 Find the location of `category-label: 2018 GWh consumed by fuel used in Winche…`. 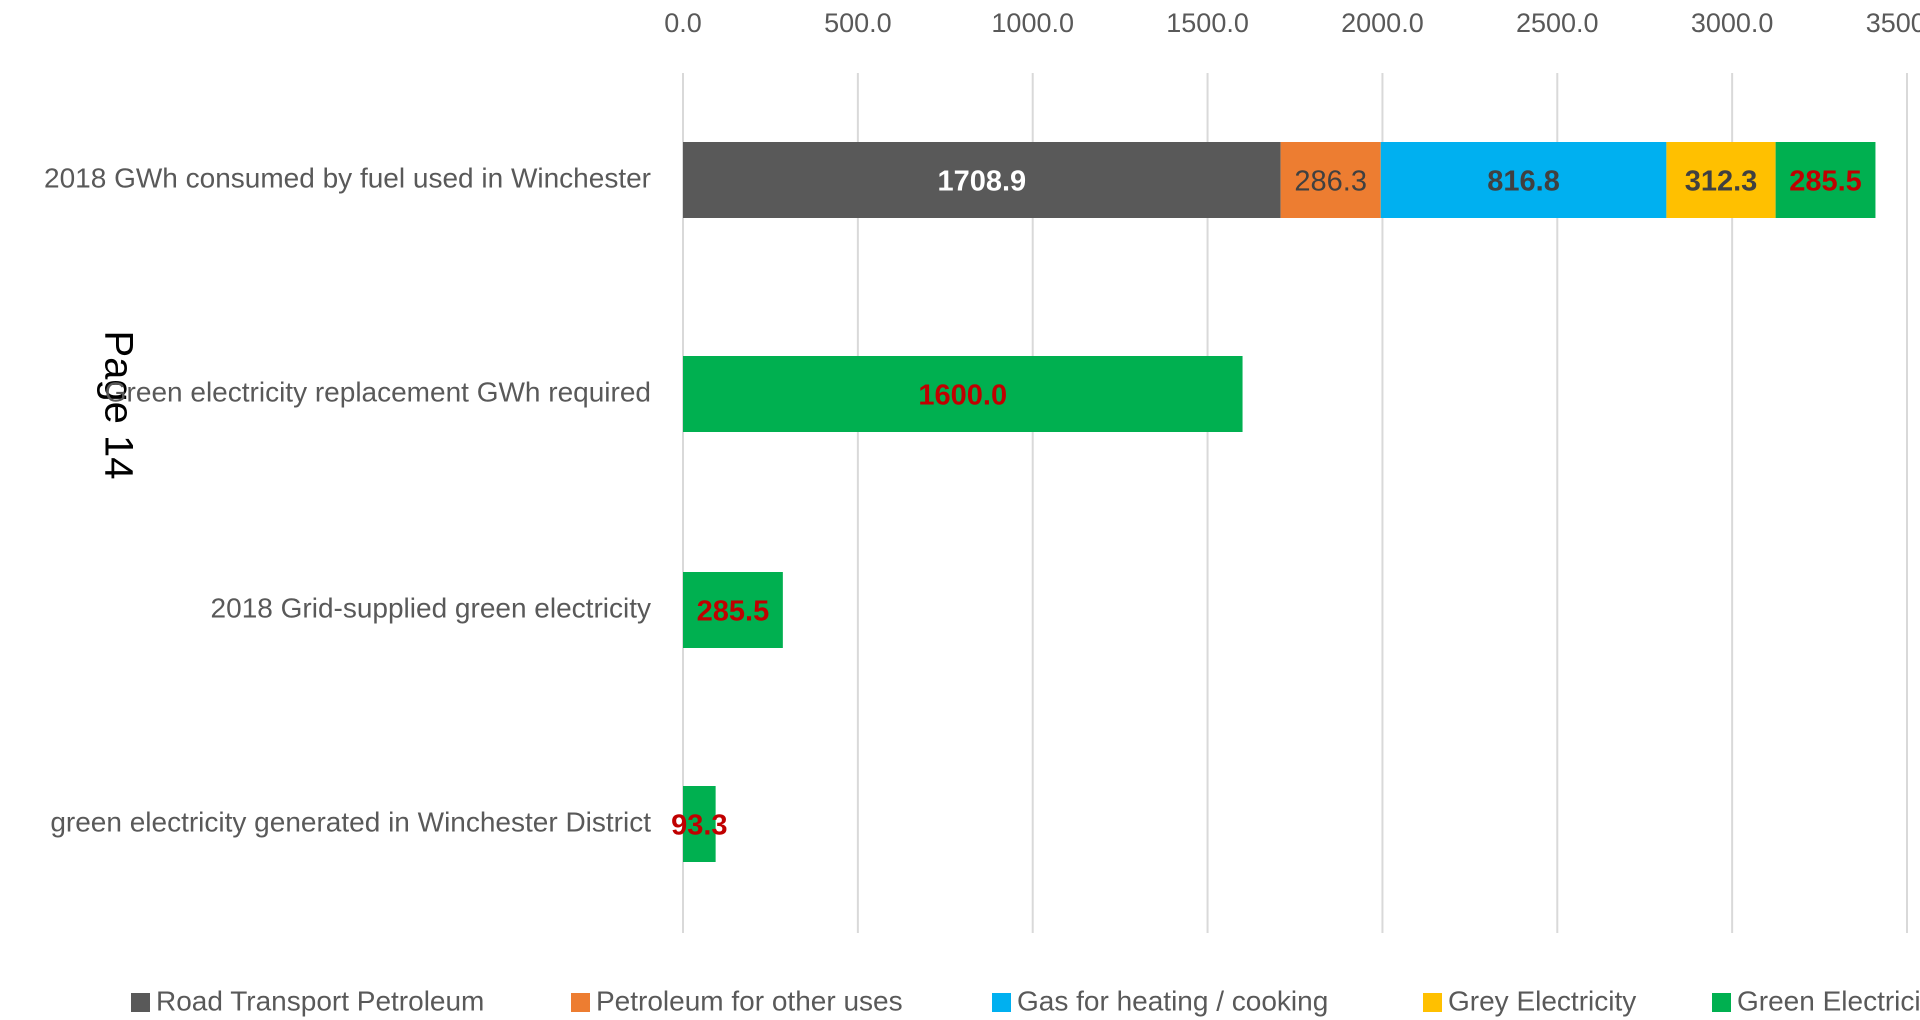

category-label: 2018 GWh consumed by fuel used in Winche… is located at coordinates (347, 177).